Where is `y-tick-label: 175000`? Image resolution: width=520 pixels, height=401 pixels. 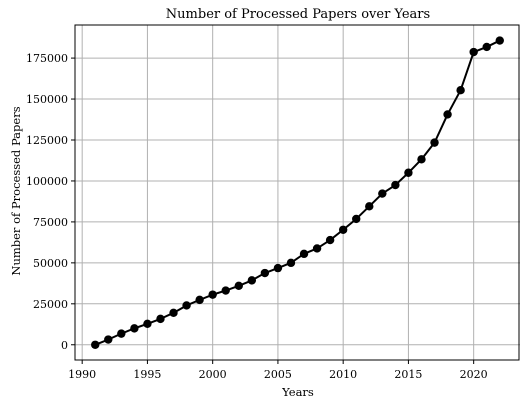
y-tick-label: 175000 is located at coordinates (47, 58).